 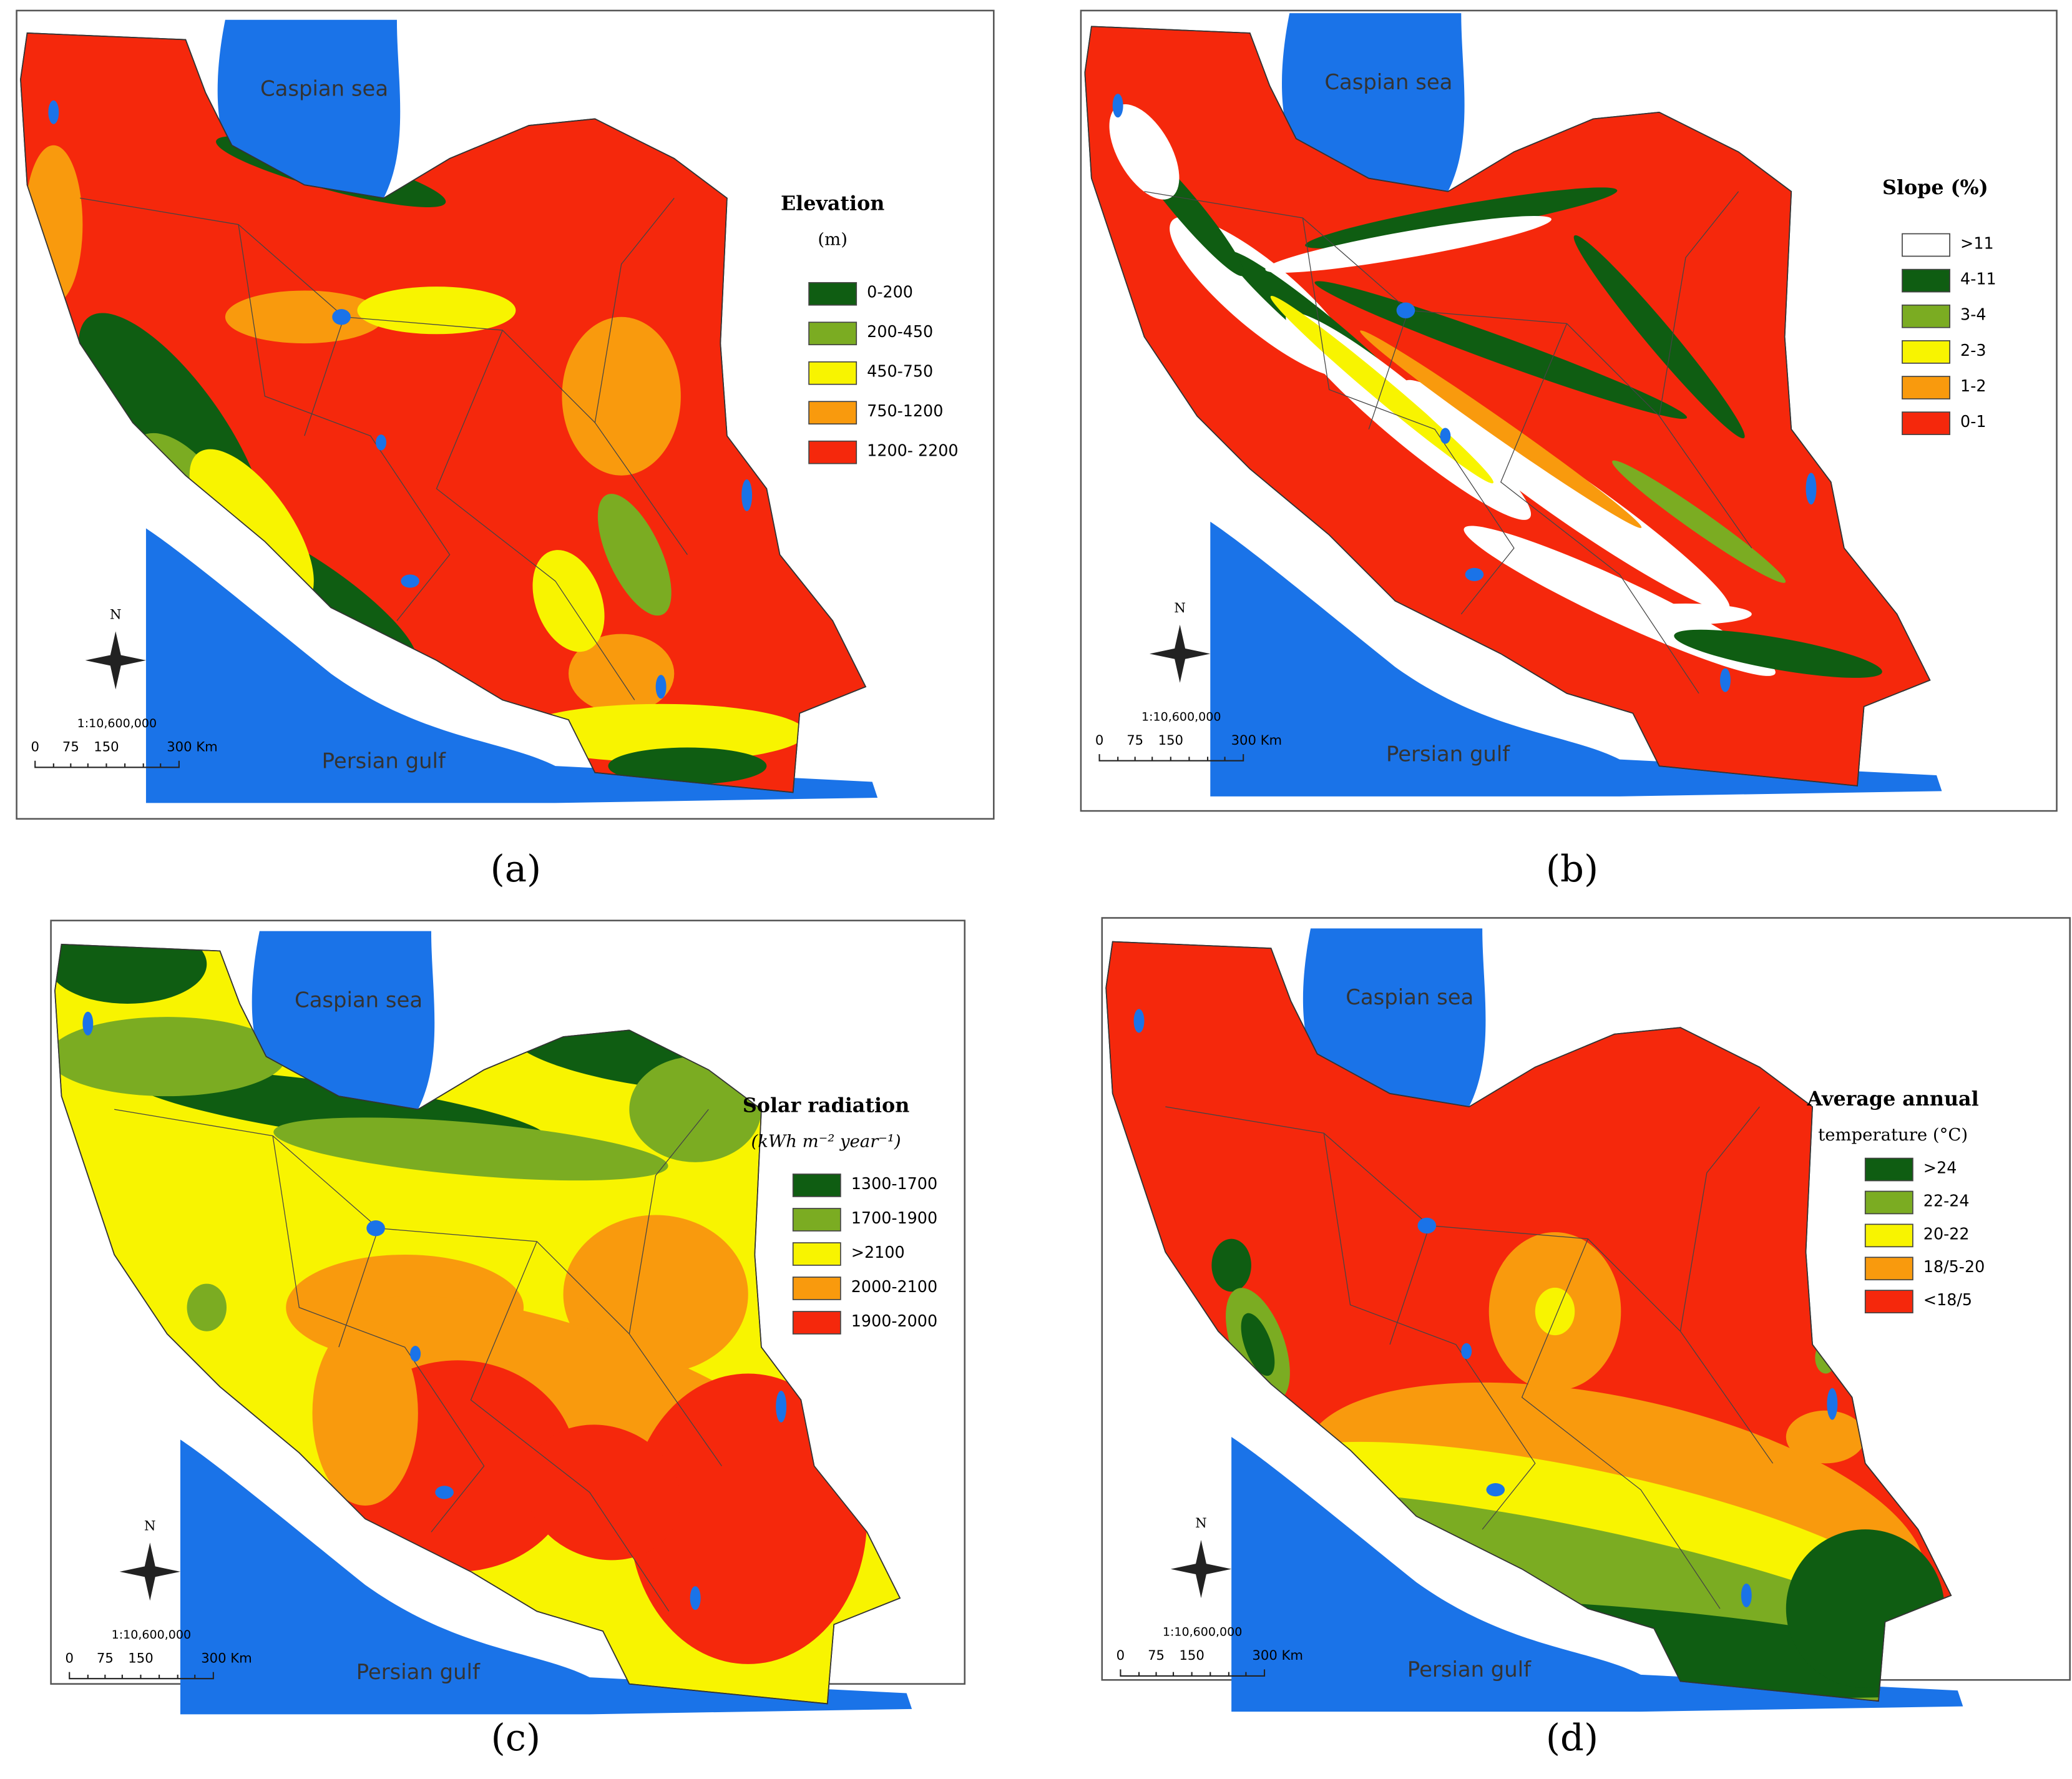 What do you see at coordinates (894, 1321) in the screenshot?
I see `legend-label: 1900-2000` at bounding box center [894, 1321].